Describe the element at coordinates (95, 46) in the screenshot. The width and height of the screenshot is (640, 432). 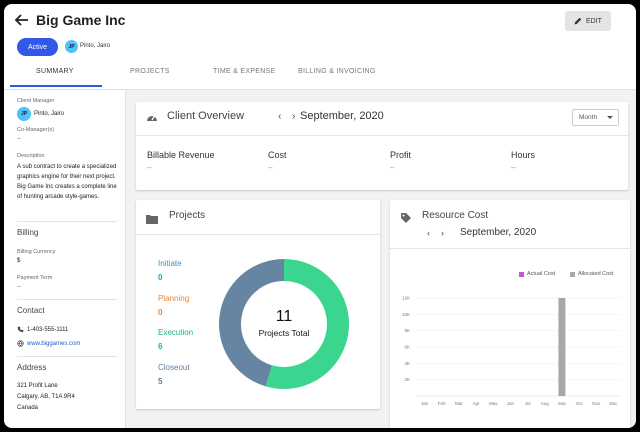
I see `owner-name: Pinto, Jairo` at that location.